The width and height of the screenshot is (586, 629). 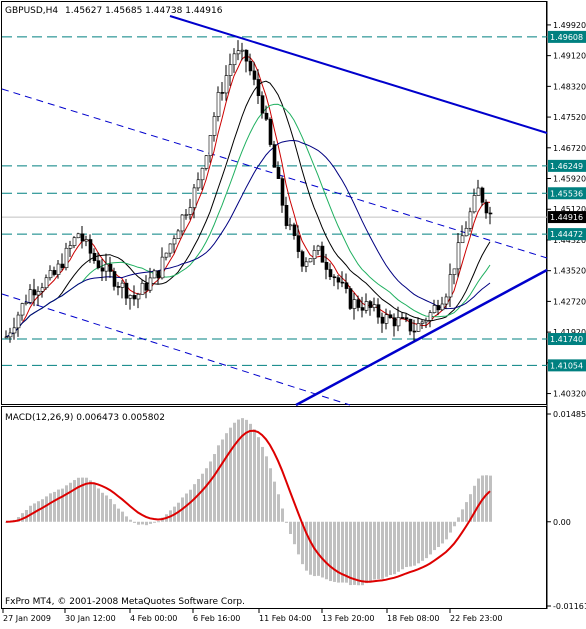 I want to click on time-tick-label: 22 Feb 23:00, so click(x=476, y=618).